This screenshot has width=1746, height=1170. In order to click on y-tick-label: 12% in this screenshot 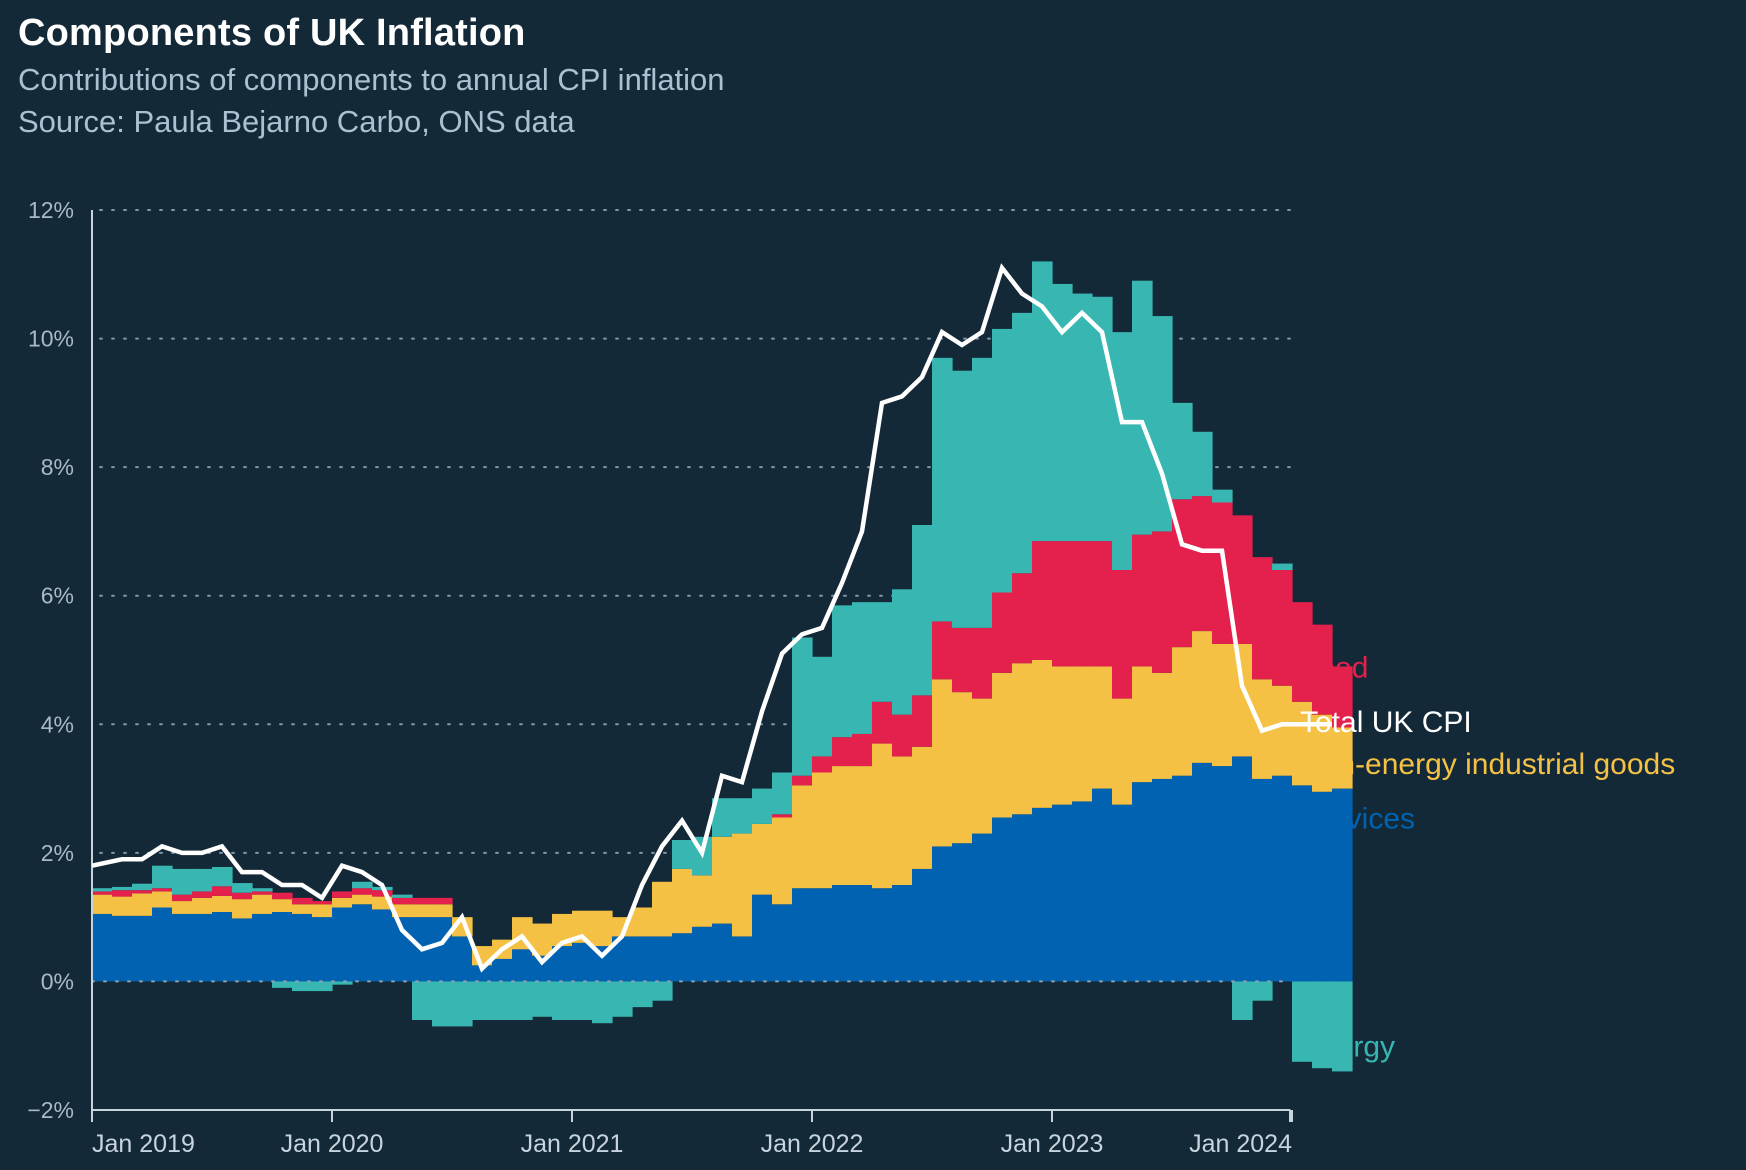, I will do `click(51, 210)`.